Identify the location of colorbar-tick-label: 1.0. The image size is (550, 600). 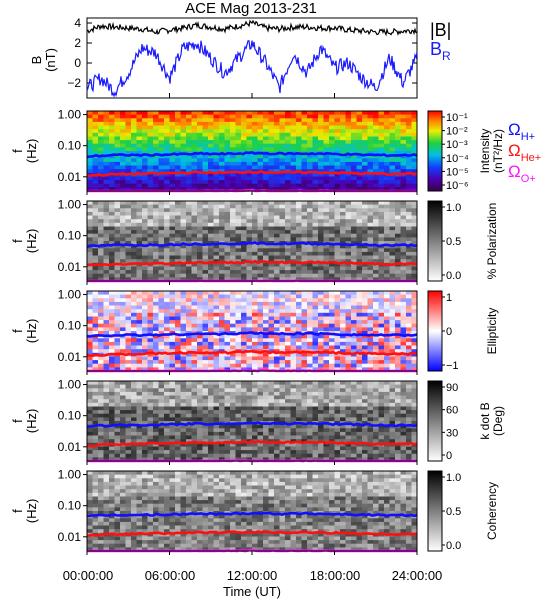
(453, 208).